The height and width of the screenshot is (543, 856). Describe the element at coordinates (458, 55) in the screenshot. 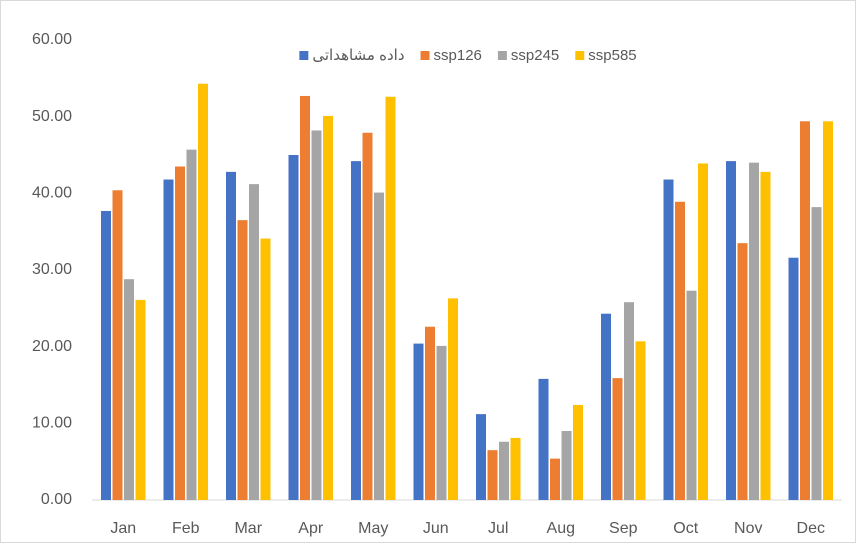

I see `legend-label: ssp126` at that location.